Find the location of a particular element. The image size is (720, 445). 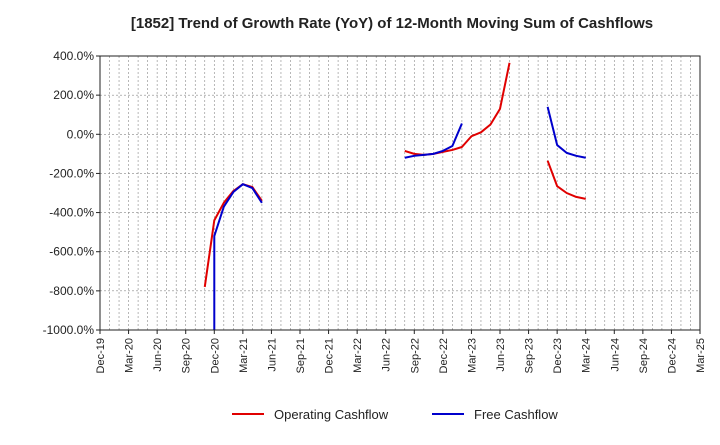

x-tick-label: Mar-22 is located at coordinates (358, 355).